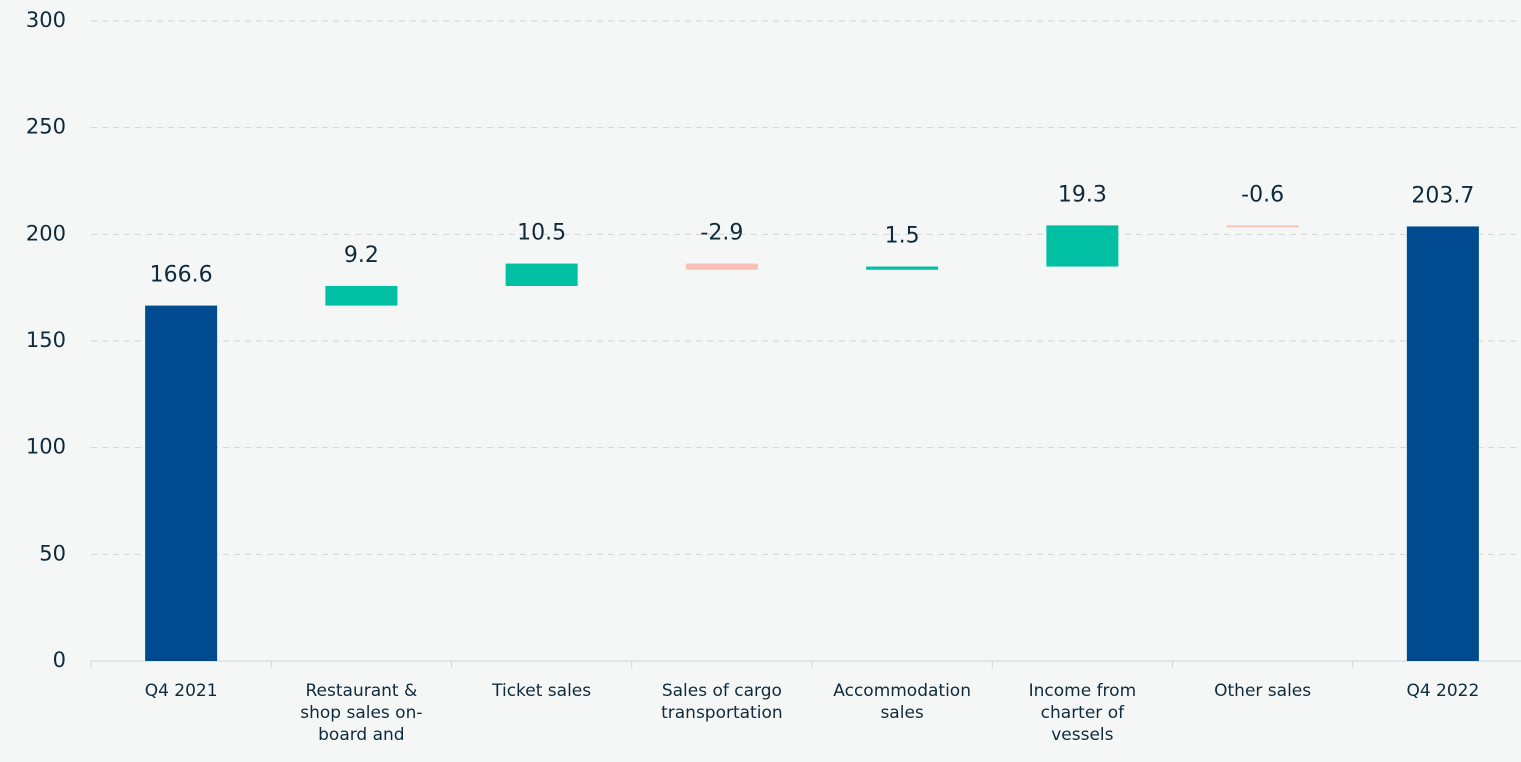  Describe the element at coordinates (1083, 691) in the screenshot. I see `x-tick-label-line: Income from` at that location.